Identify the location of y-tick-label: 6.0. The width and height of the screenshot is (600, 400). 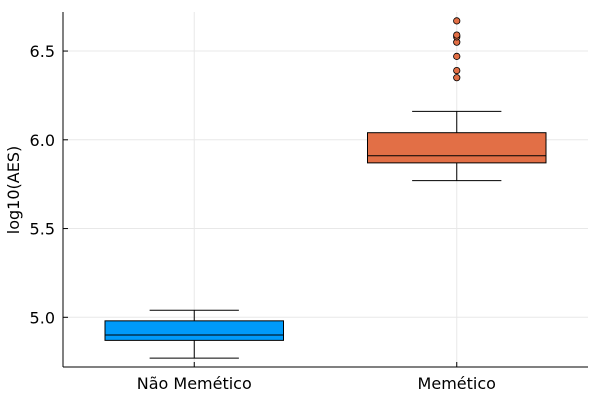
(42, 140).